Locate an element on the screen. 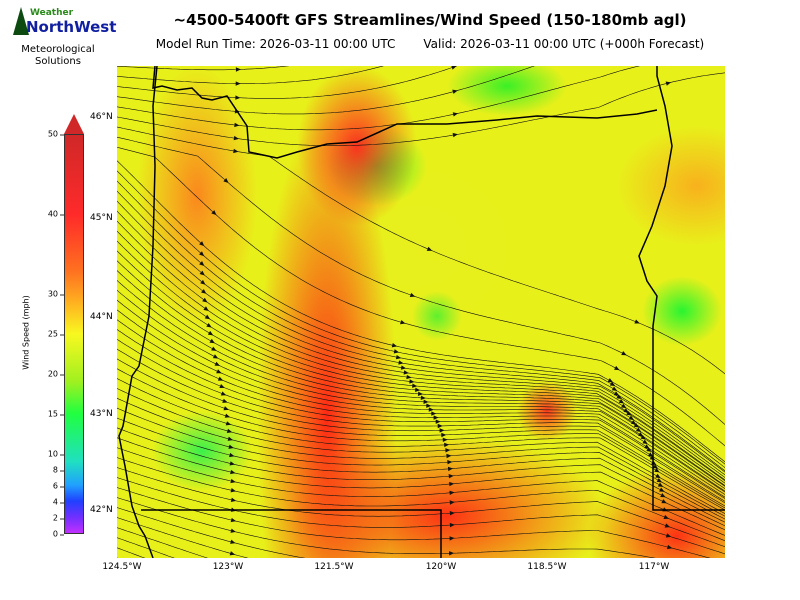 This screenshot has height=600, width=800. colorbar is located at coordinates (74, 334).